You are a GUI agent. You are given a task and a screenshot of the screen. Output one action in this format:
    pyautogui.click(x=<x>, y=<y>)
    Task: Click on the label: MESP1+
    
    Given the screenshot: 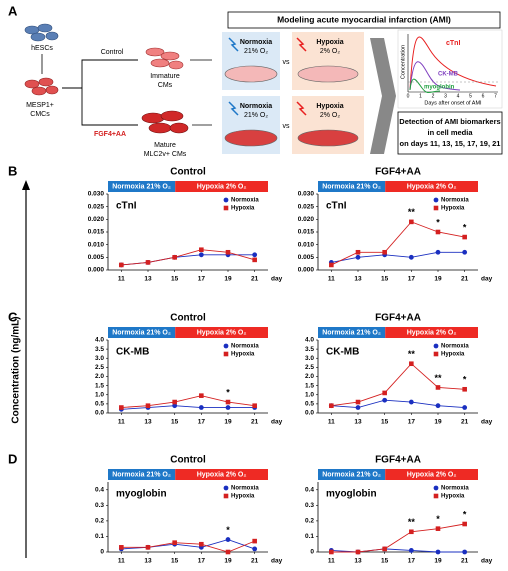 What is the action you would take?
    pyautogui.click(x=40, y=105)
    